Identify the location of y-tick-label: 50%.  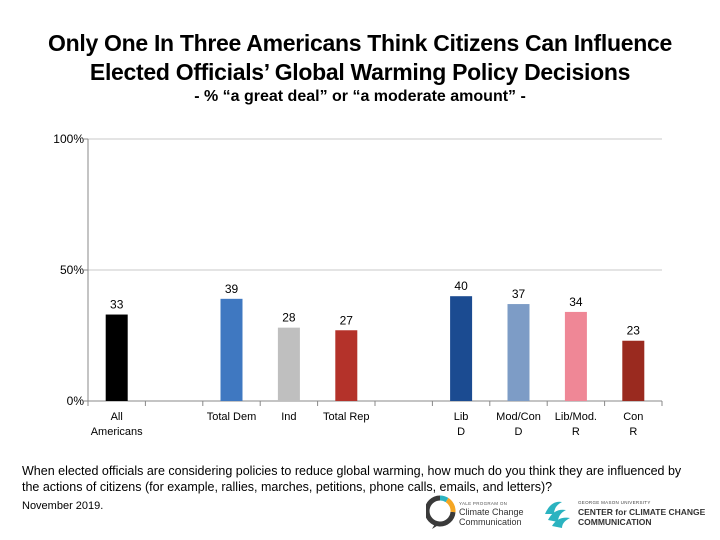
(72, 270).